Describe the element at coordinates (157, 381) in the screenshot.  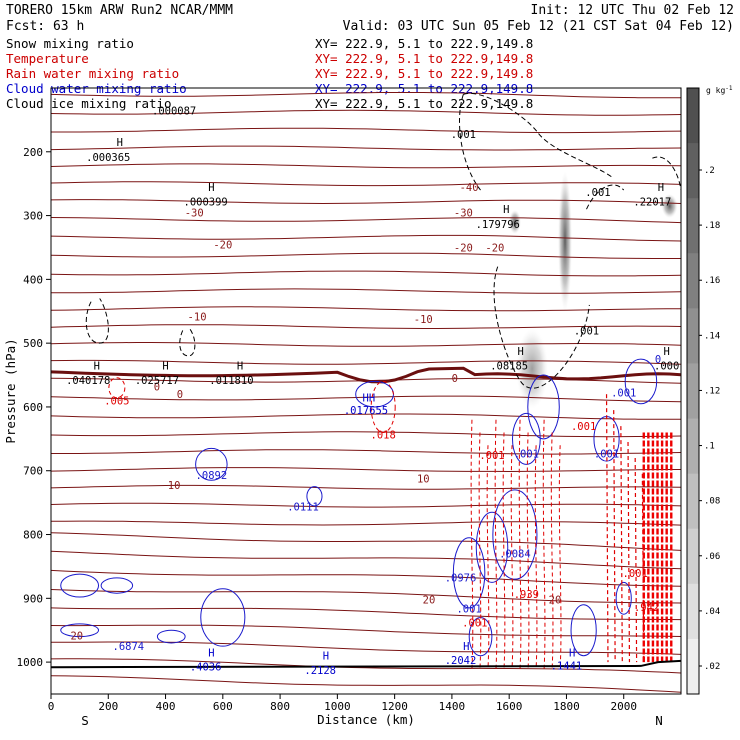
I see `max-value: .025717` at that location.